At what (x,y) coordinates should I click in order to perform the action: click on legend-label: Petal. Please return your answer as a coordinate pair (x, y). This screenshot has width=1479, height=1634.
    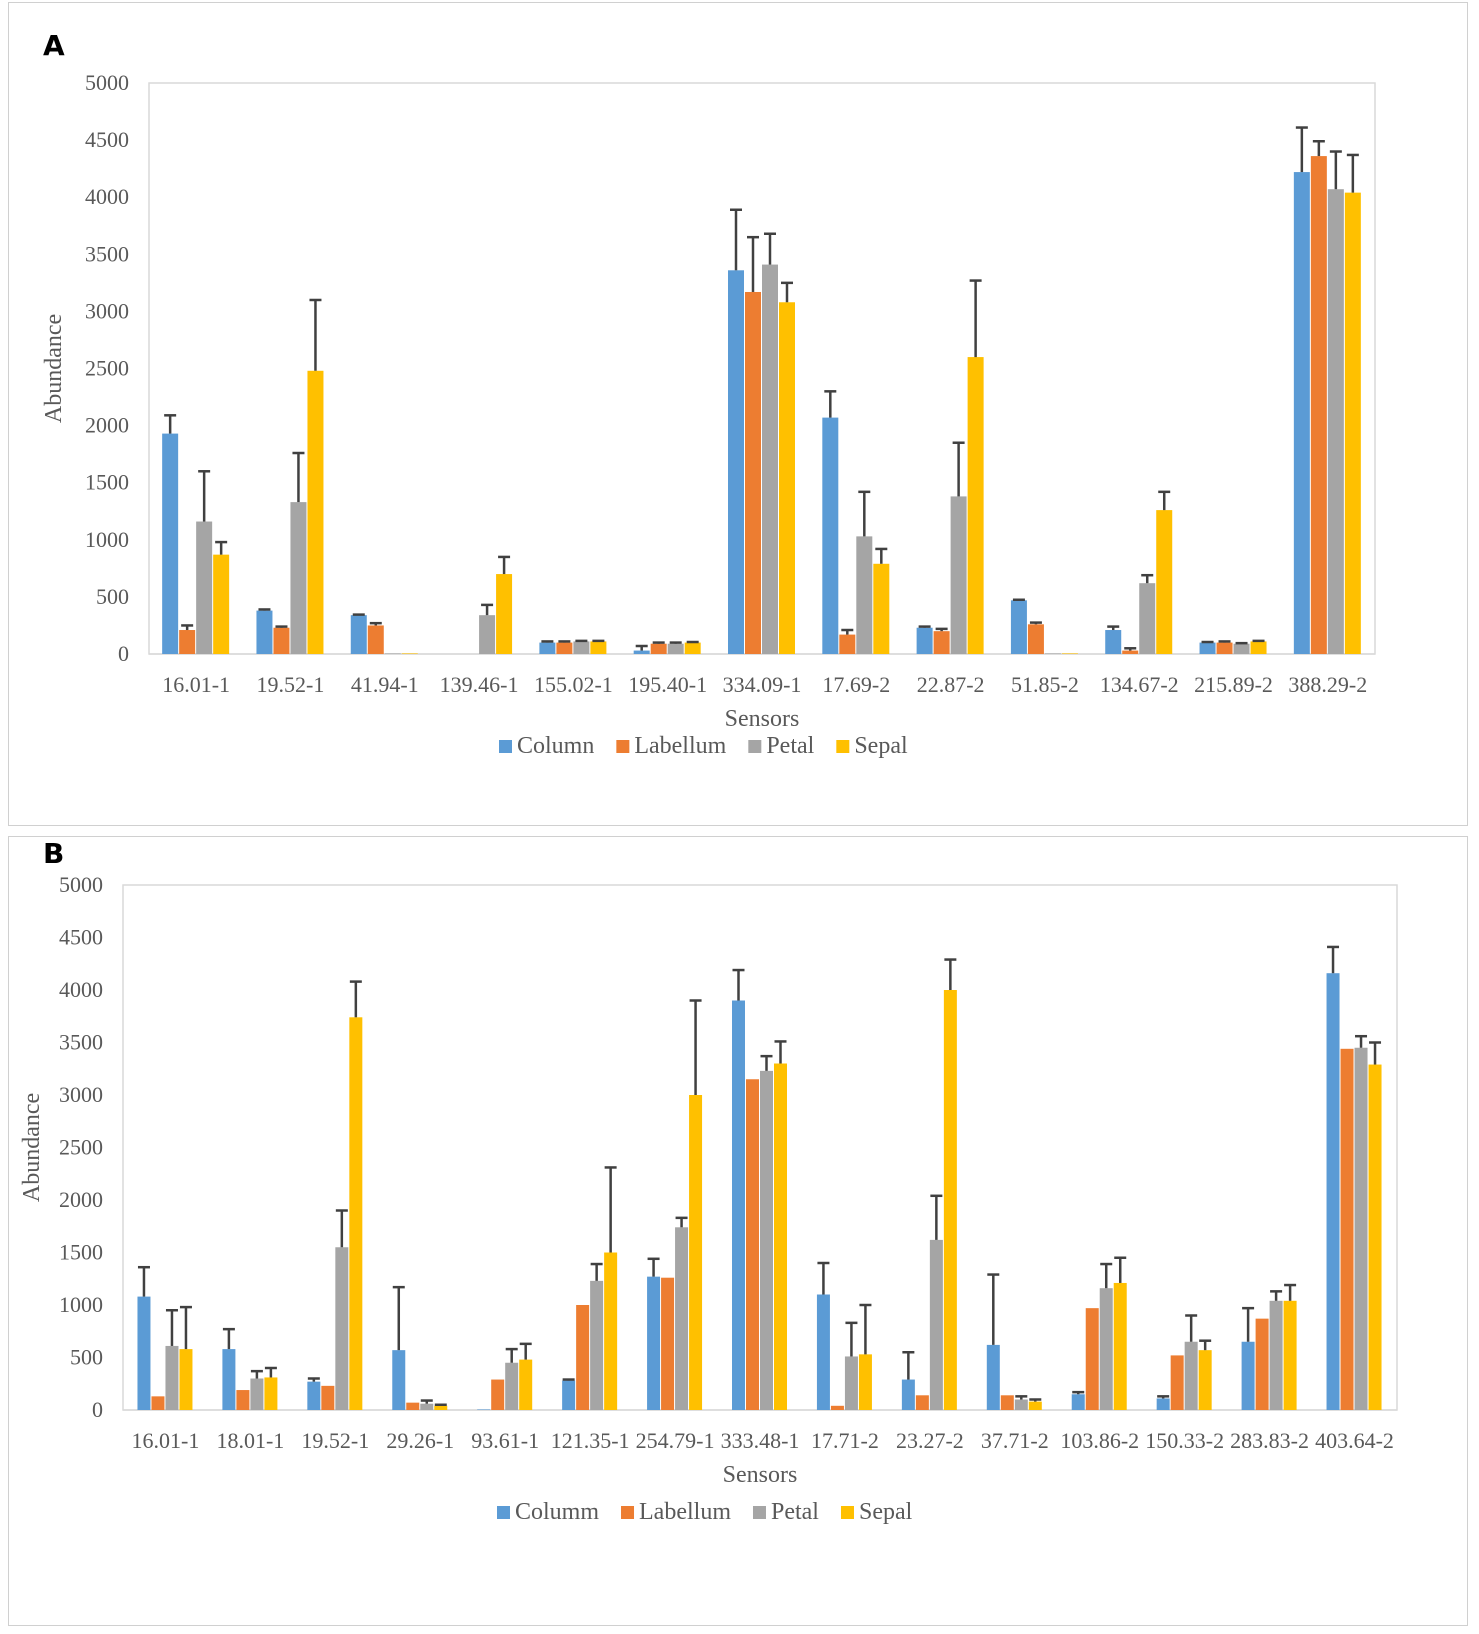
    Looking at the image, I should click on (790, 746).